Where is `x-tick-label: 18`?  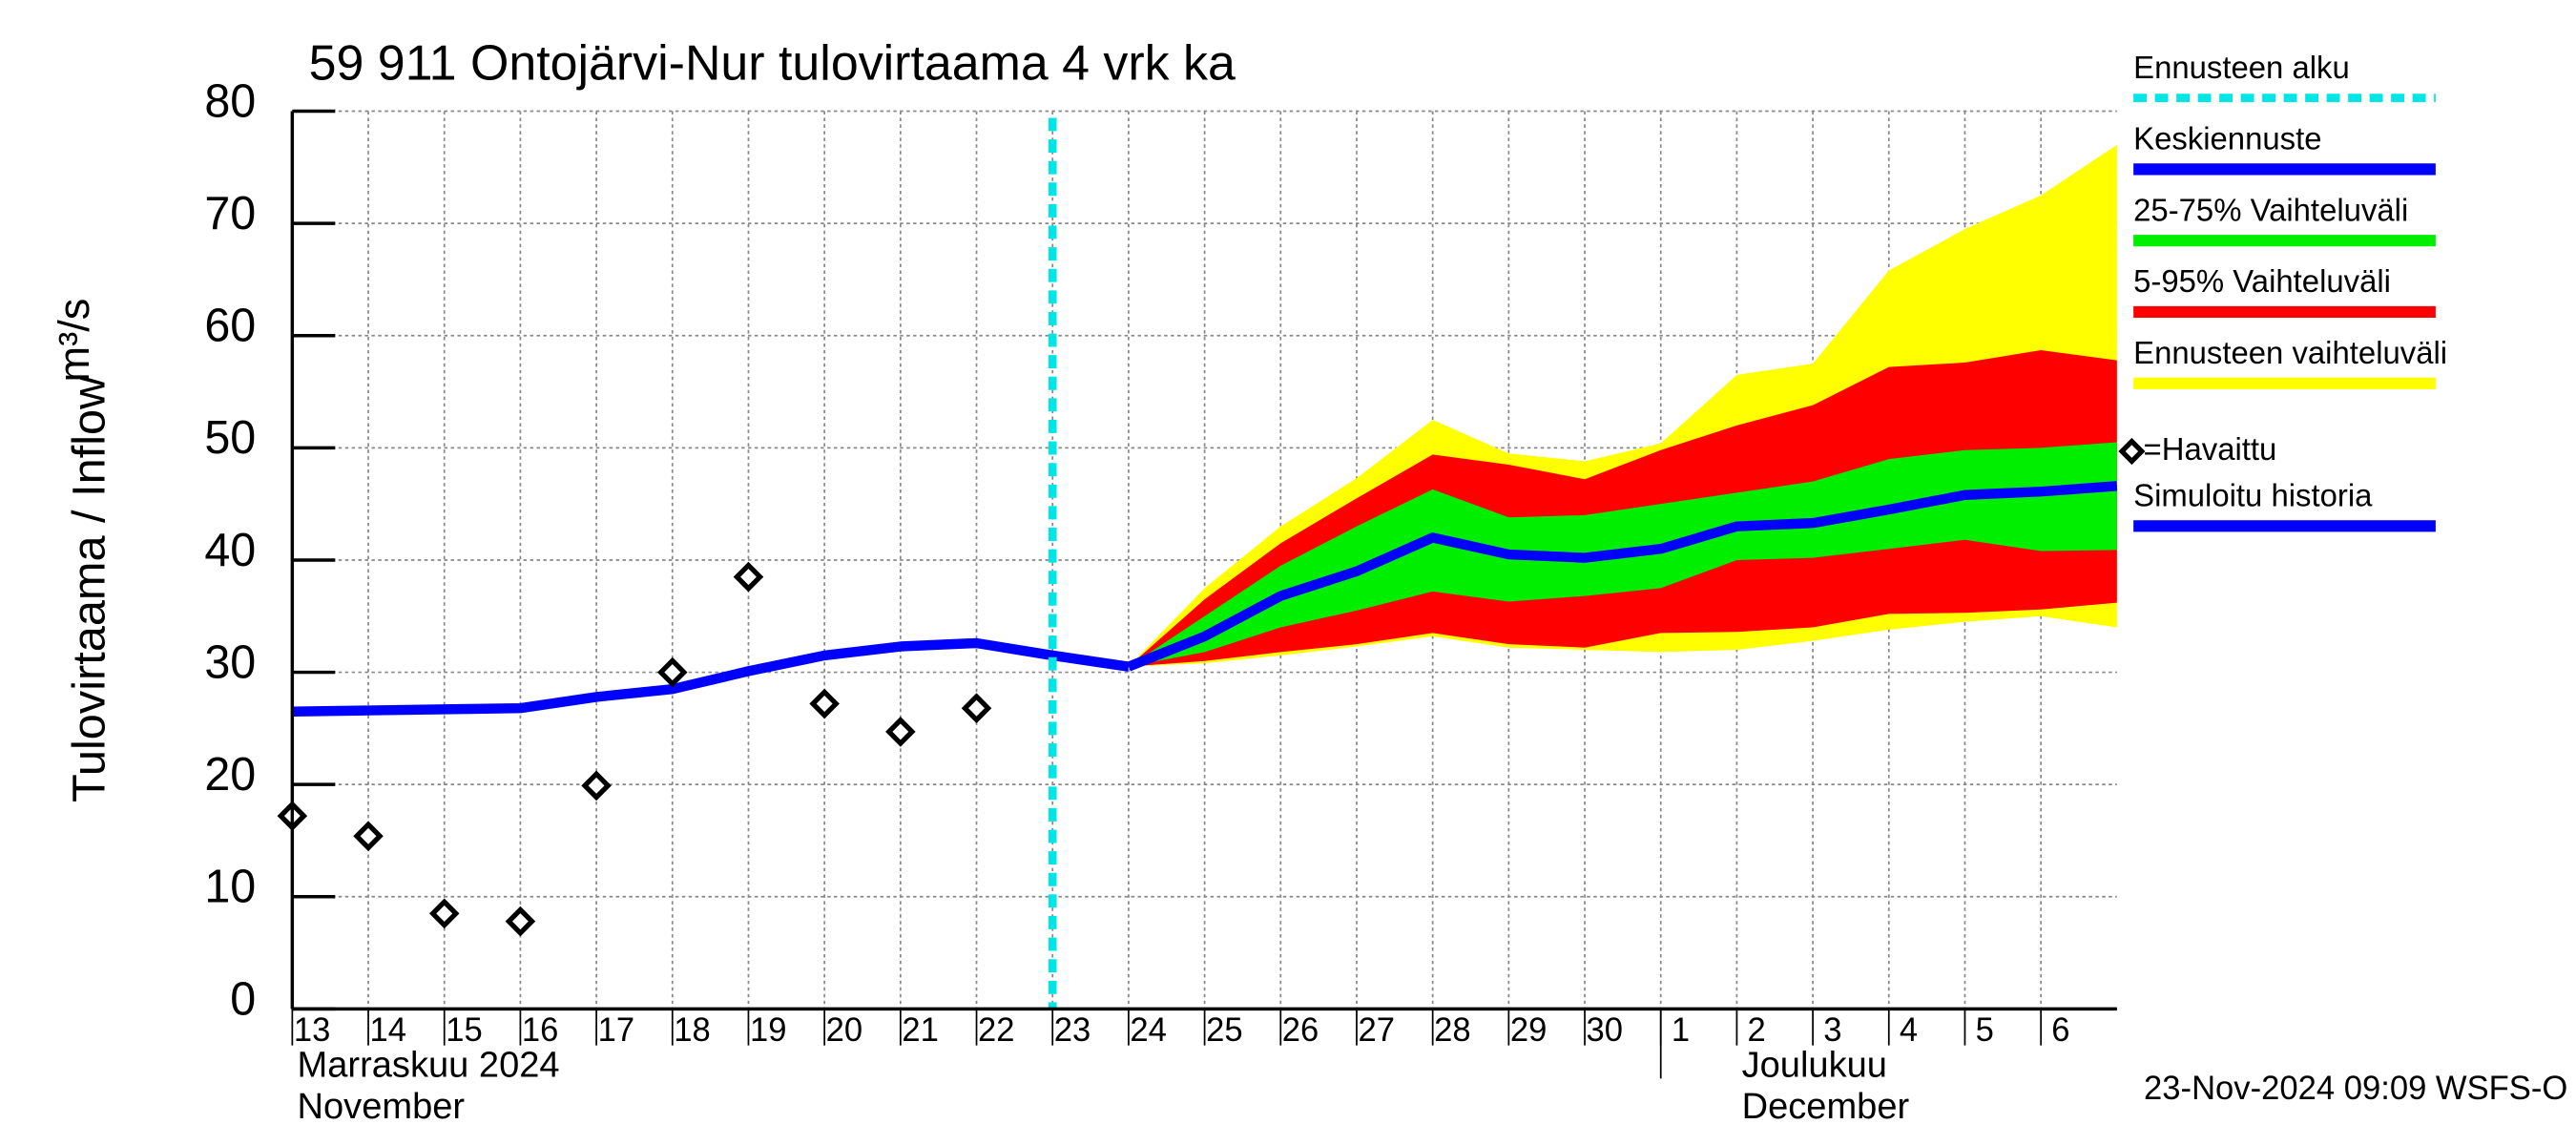 x-tick-label: 18 is located at coordinates (692, 1030).